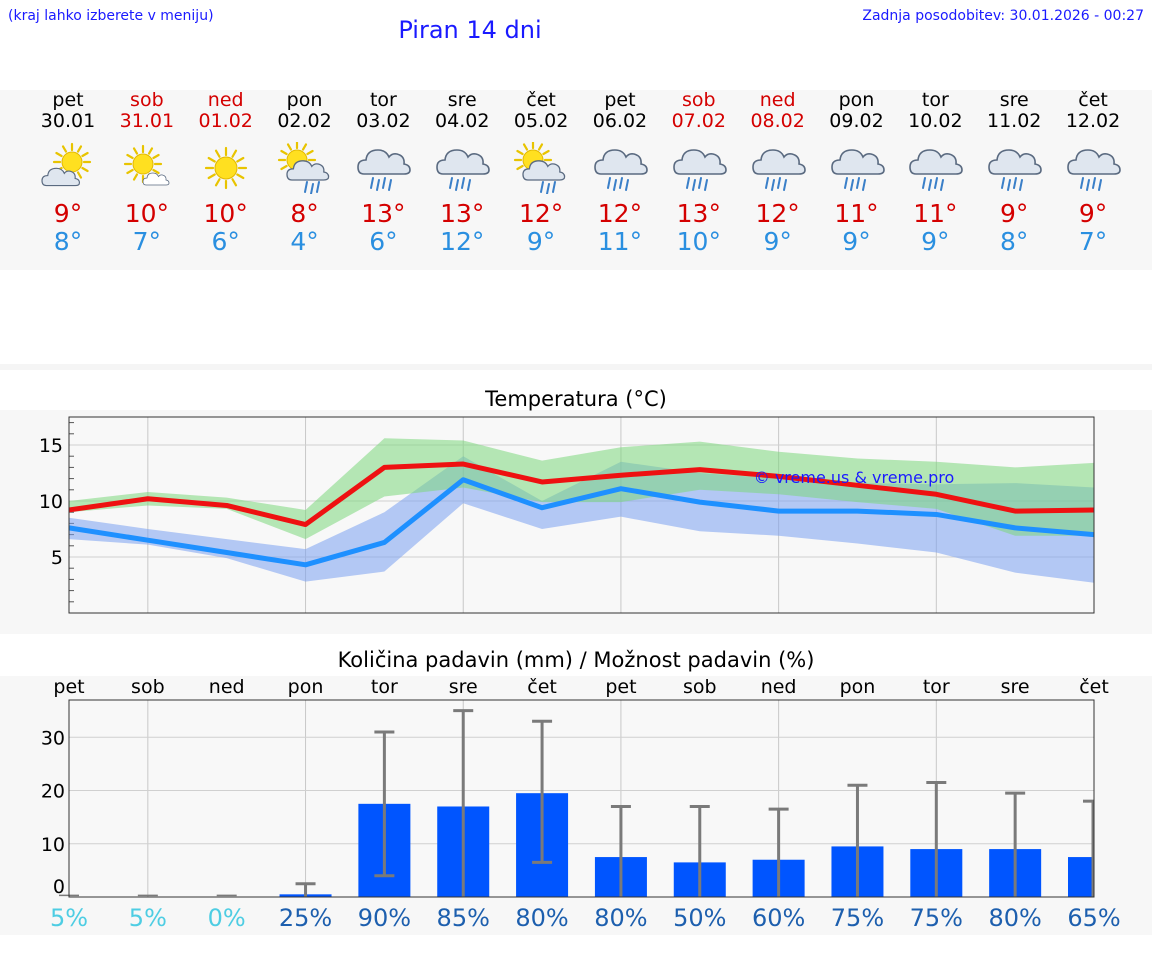 The width and height of the screenshot is (1152, 975). What do you see at coordinates (384, 918) in the screenshot?
I see `precipitation-probability: 90%` at bounding box center [384, 918].